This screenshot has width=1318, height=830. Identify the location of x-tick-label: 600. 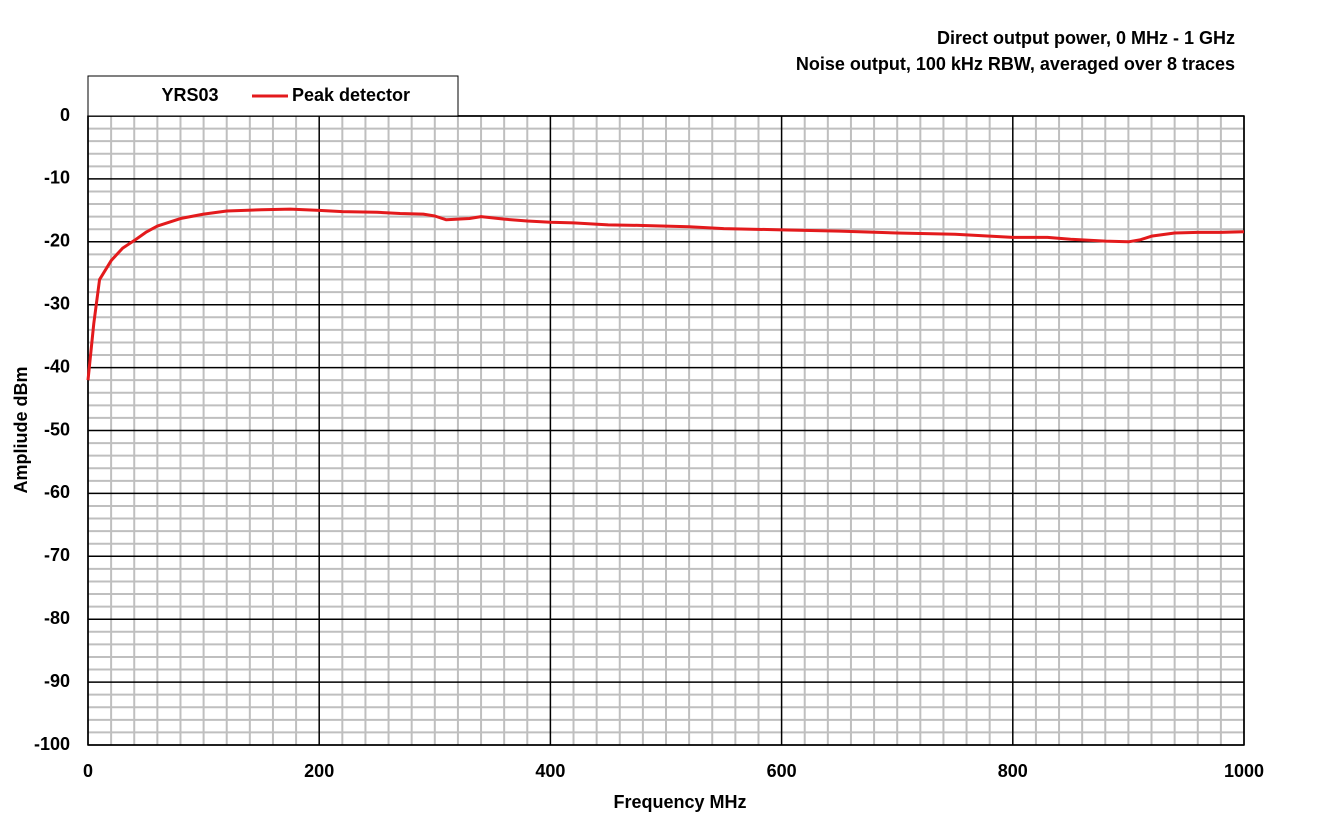
(782, 771).